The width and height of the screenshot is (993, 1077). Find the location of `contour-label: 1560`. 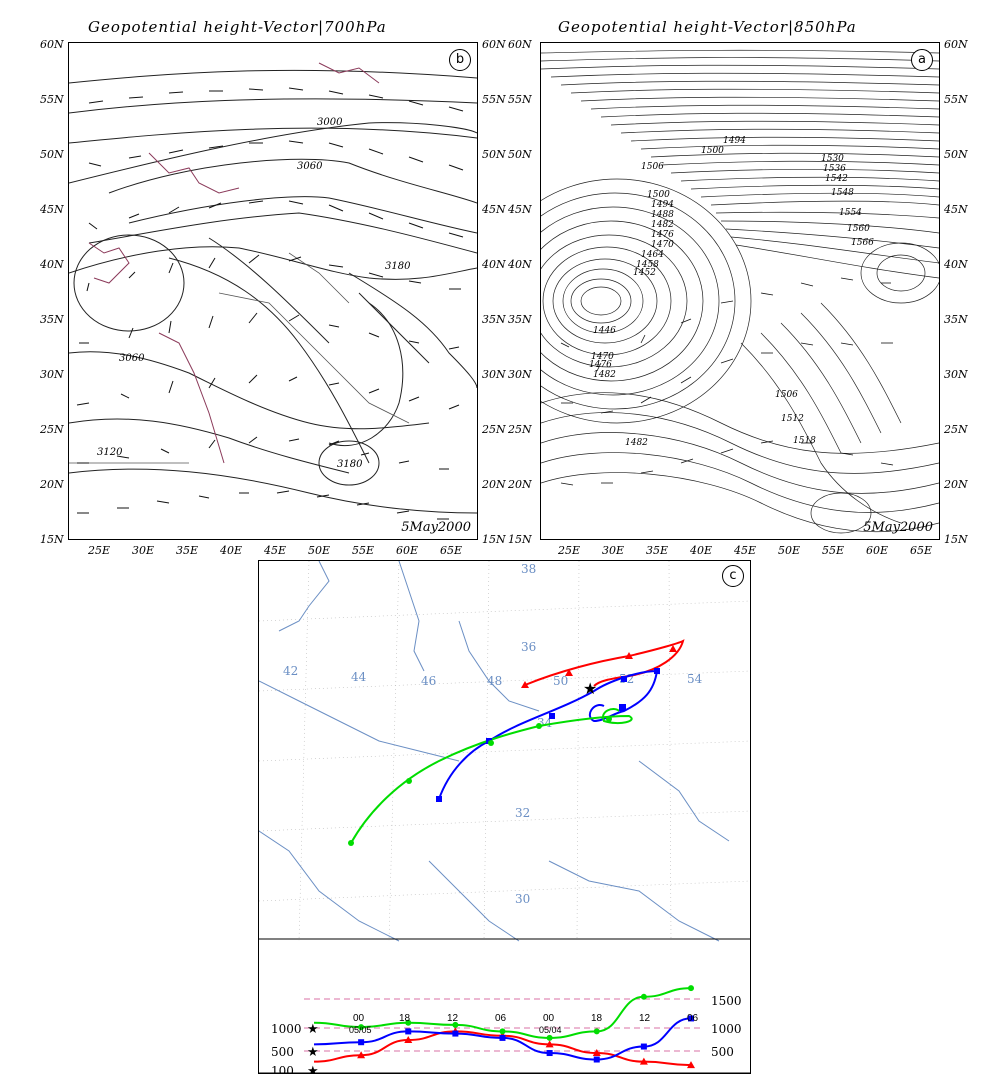

contour-label: 1560 is located at coordinates (858, 229).